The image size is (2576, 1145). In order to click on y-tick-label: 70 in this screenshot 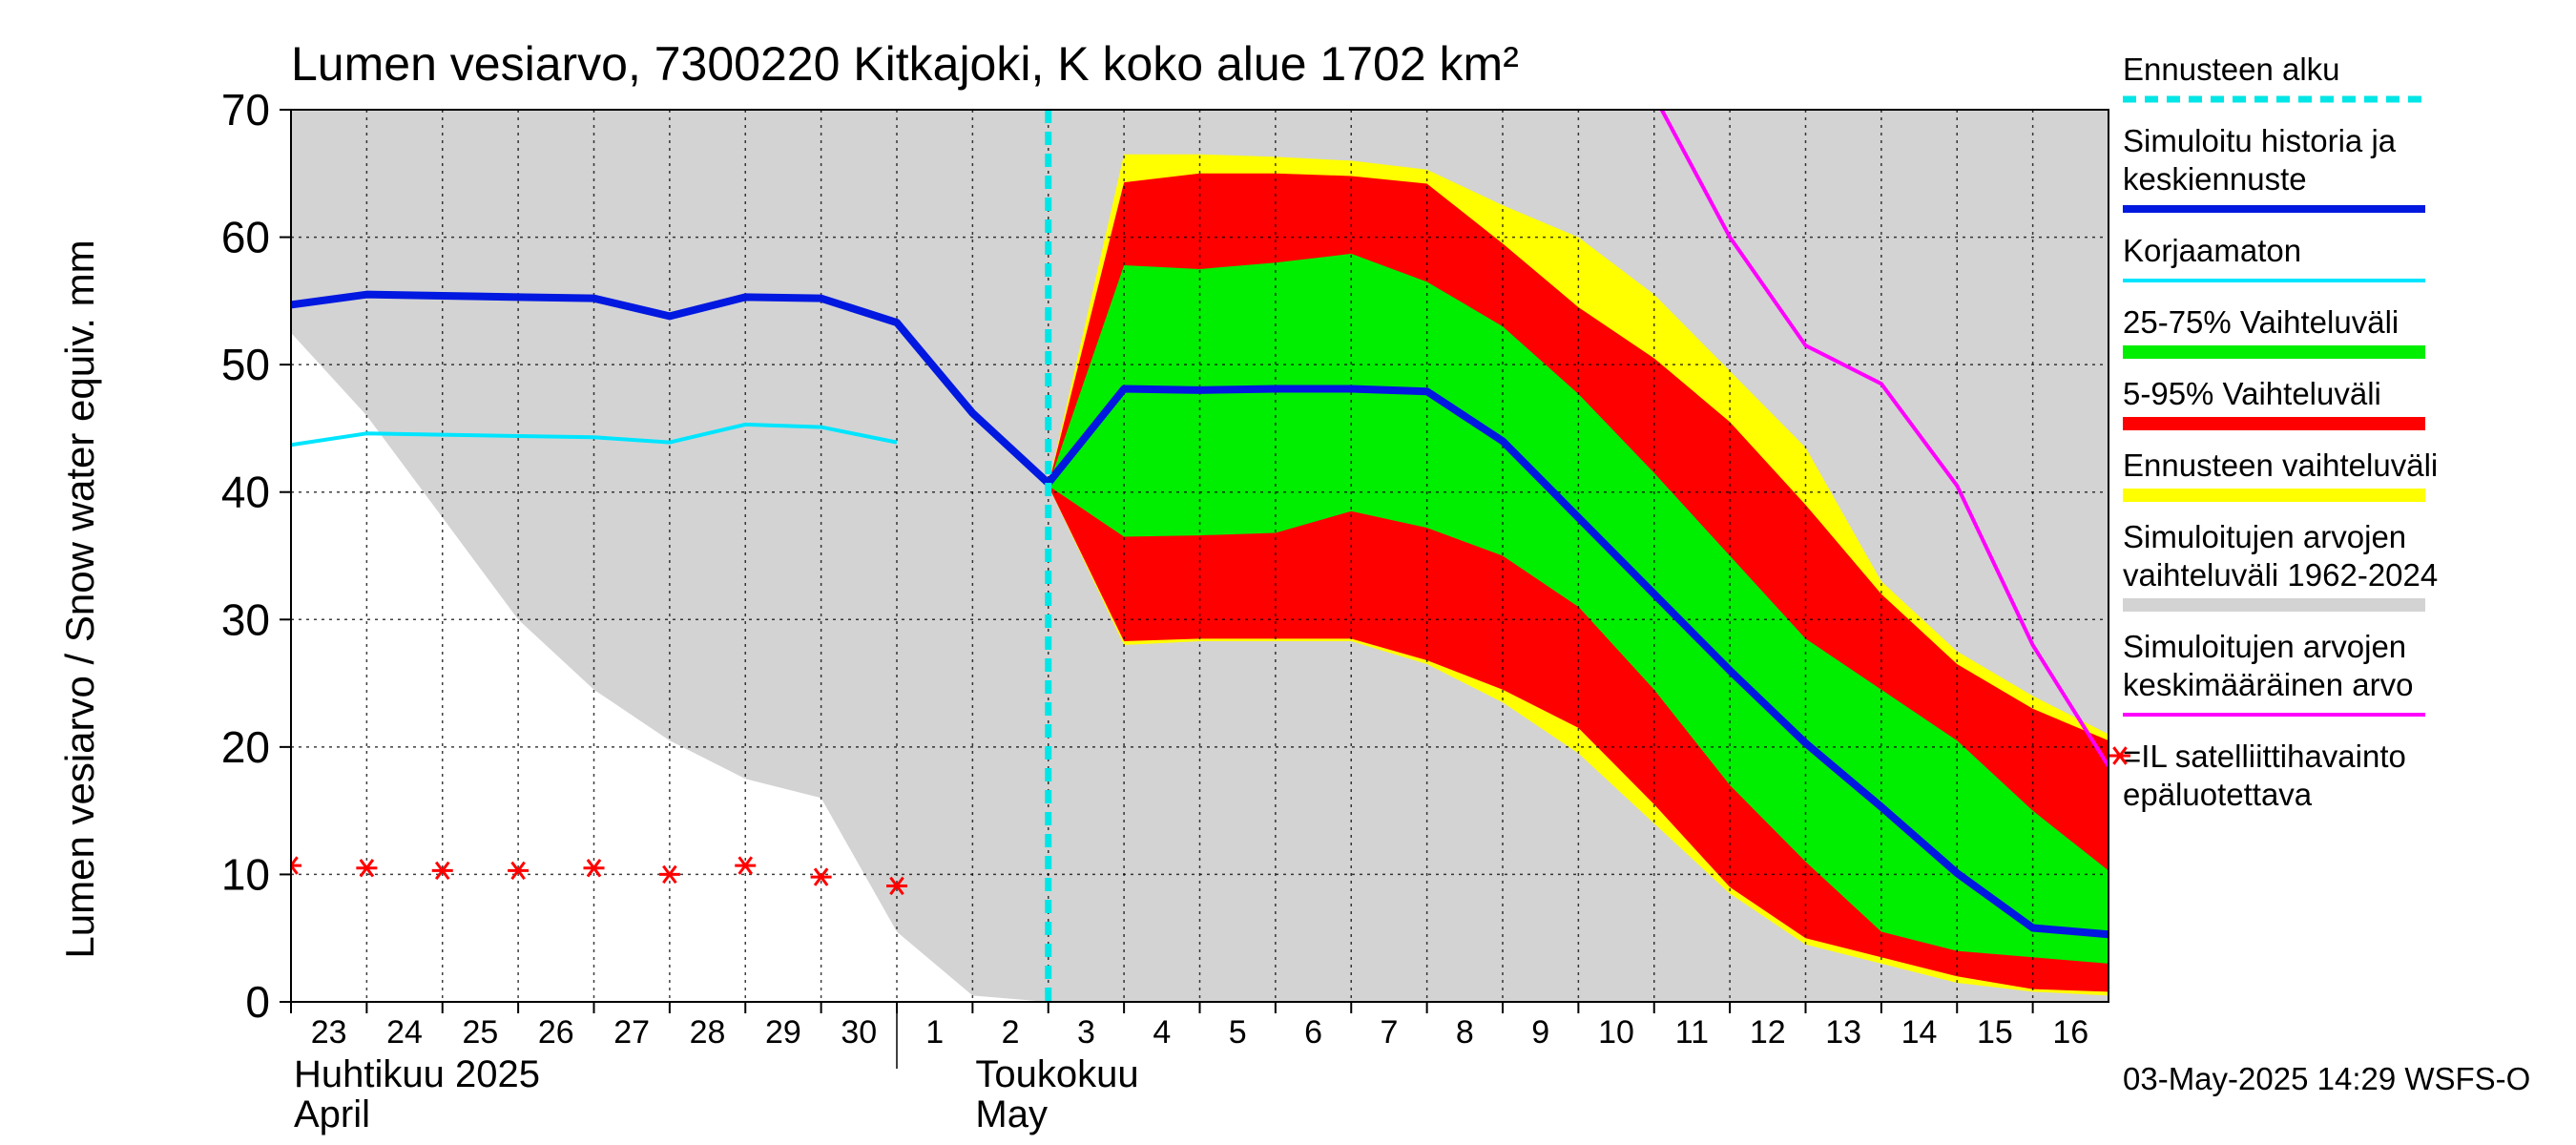, I will do `click(245, 110)`.